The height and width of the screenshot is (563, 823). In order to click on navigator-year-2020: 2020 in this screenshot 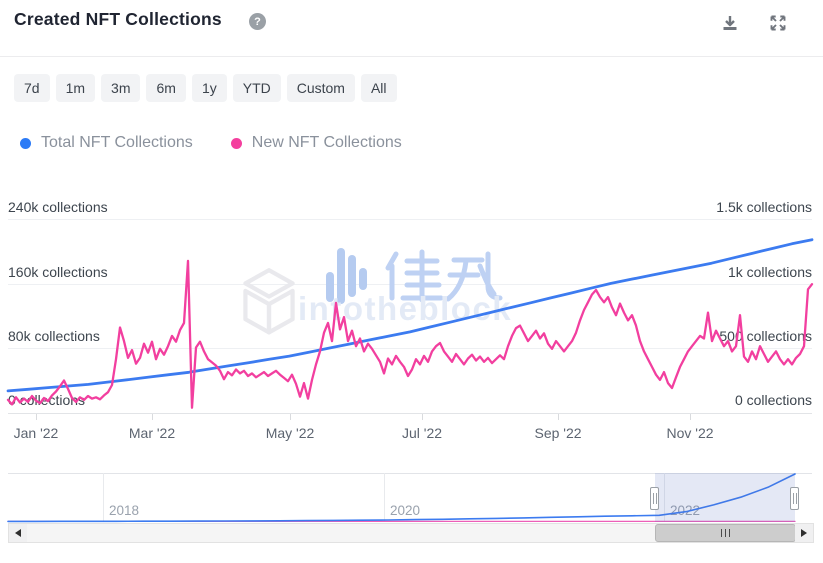, I will do `click(405, 510)`.